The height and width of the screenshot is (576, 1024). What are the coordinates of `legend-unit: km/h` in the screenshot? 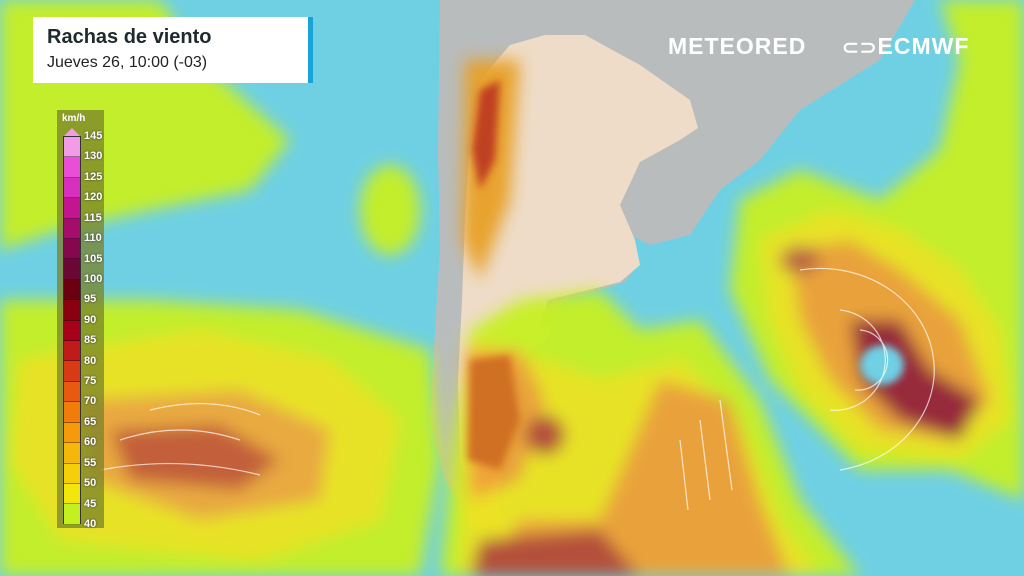 It's located at (74, 118).